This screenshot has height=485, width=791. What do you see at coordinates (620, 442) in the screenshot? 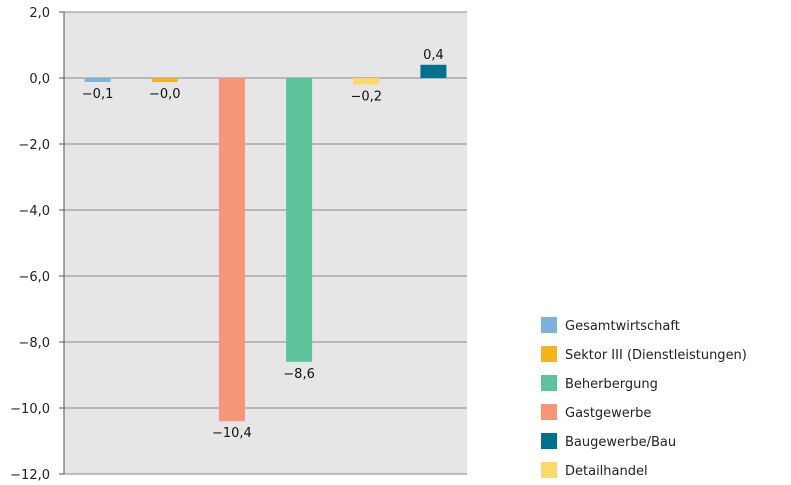
I see `legend-label: Baugewerbe/Bau` at bounding box center [620, 442].